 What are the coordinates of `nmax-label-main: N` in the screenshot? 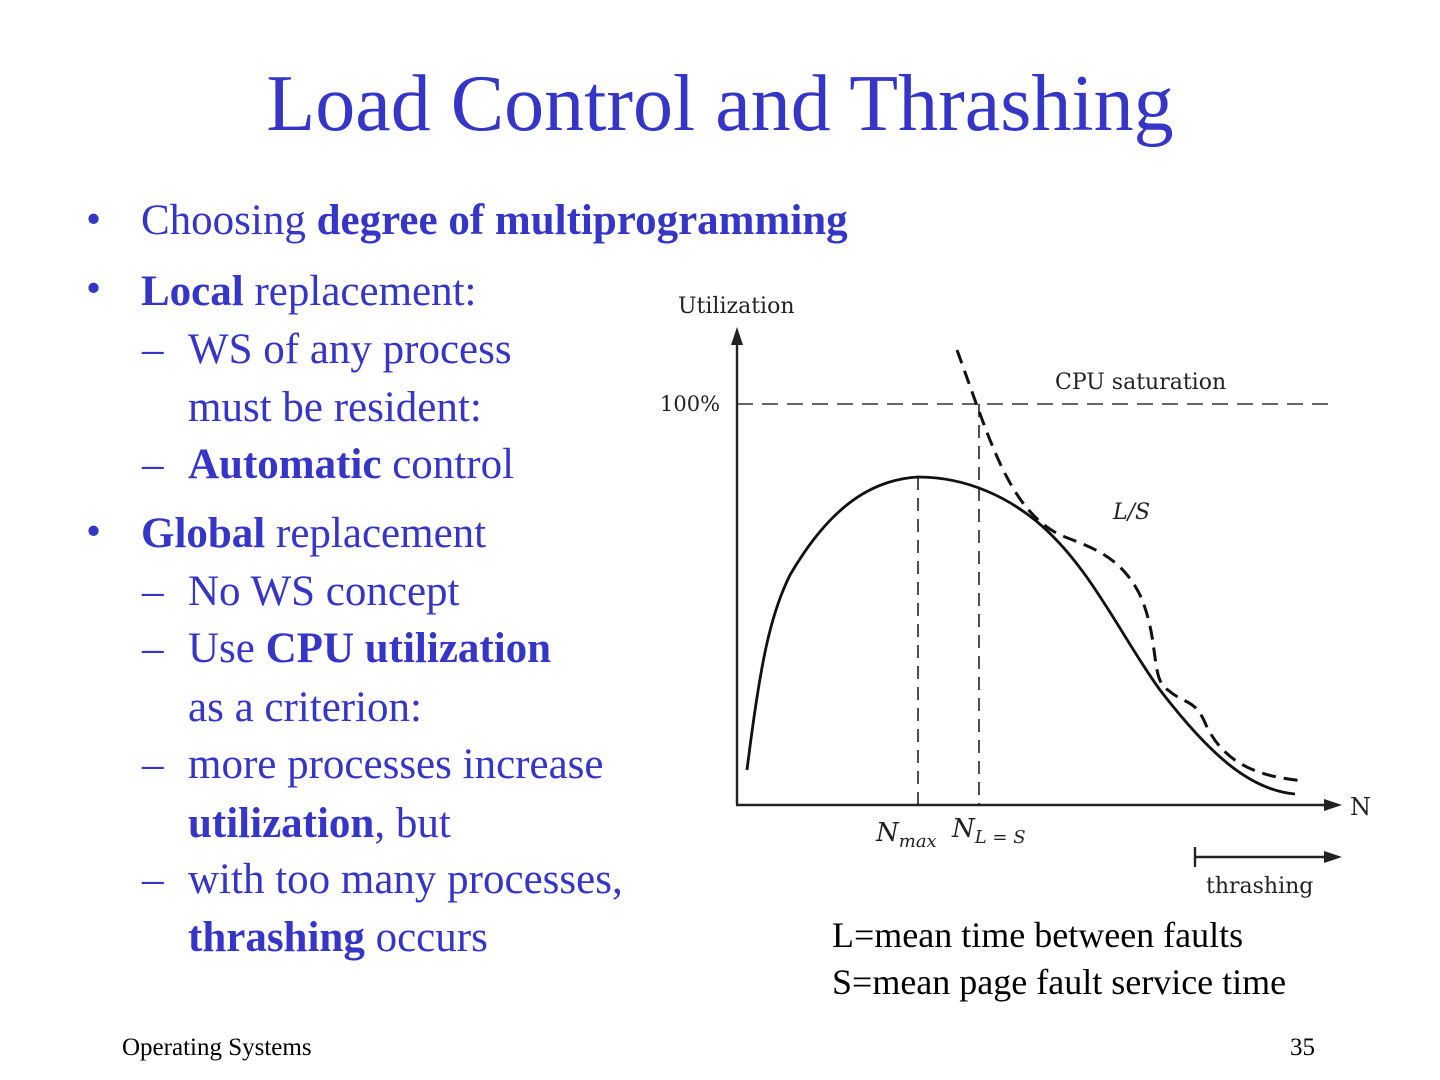 It's located at (887, 833).